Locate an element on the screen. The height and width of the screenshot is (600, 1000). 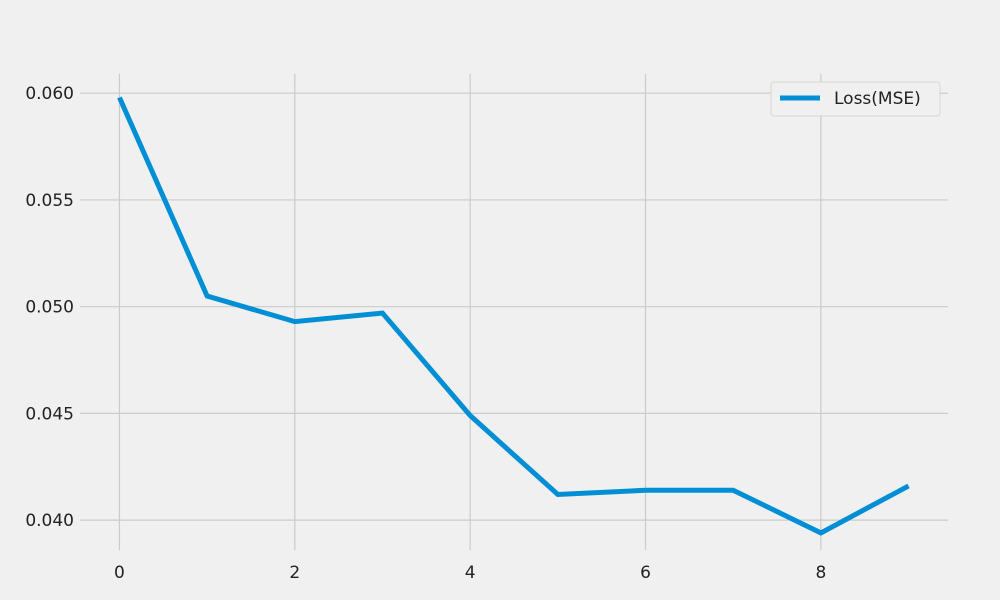
x-tick-label: 6 is located at coordinates (645, 573).